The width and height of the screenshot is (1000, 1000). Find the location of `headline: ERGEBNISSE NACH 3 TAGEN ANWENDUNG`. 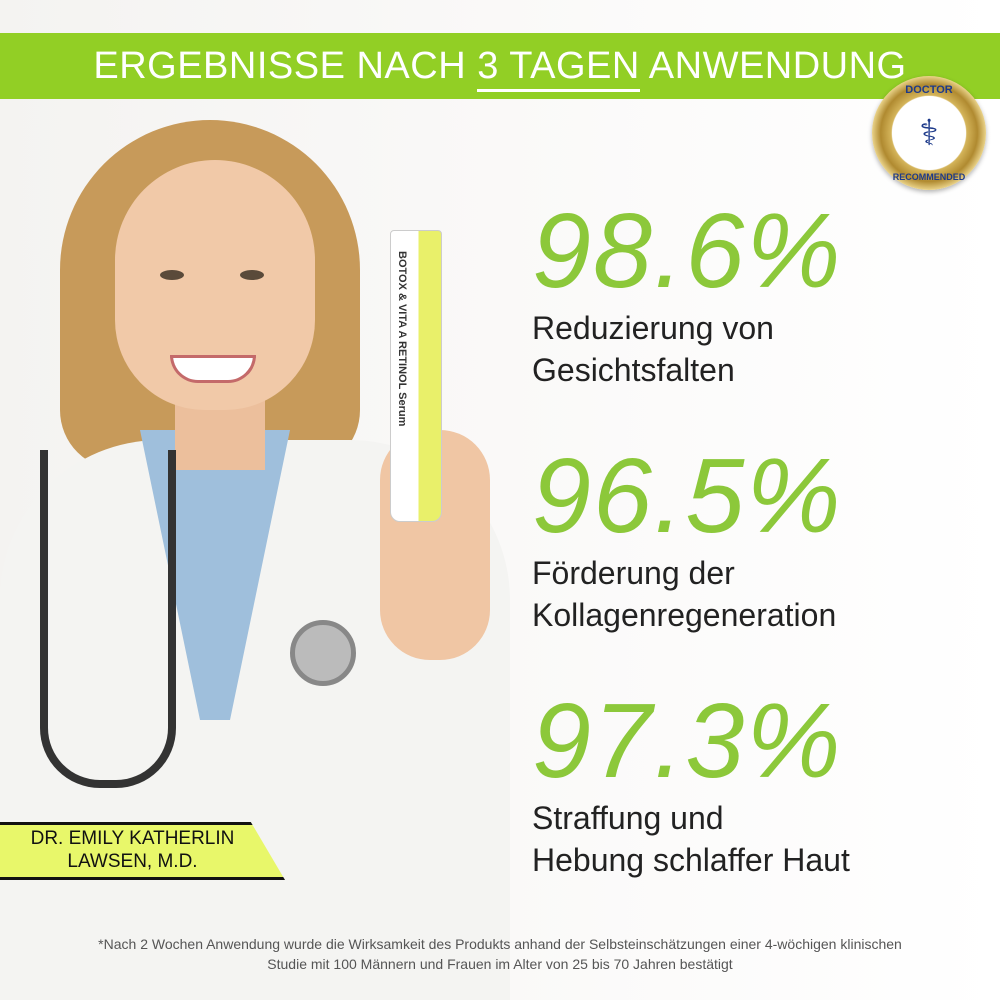

headline: ERGEBNISSE NACH 3 TAGEN ANWENDUNG is located at coordinates (500, 68).